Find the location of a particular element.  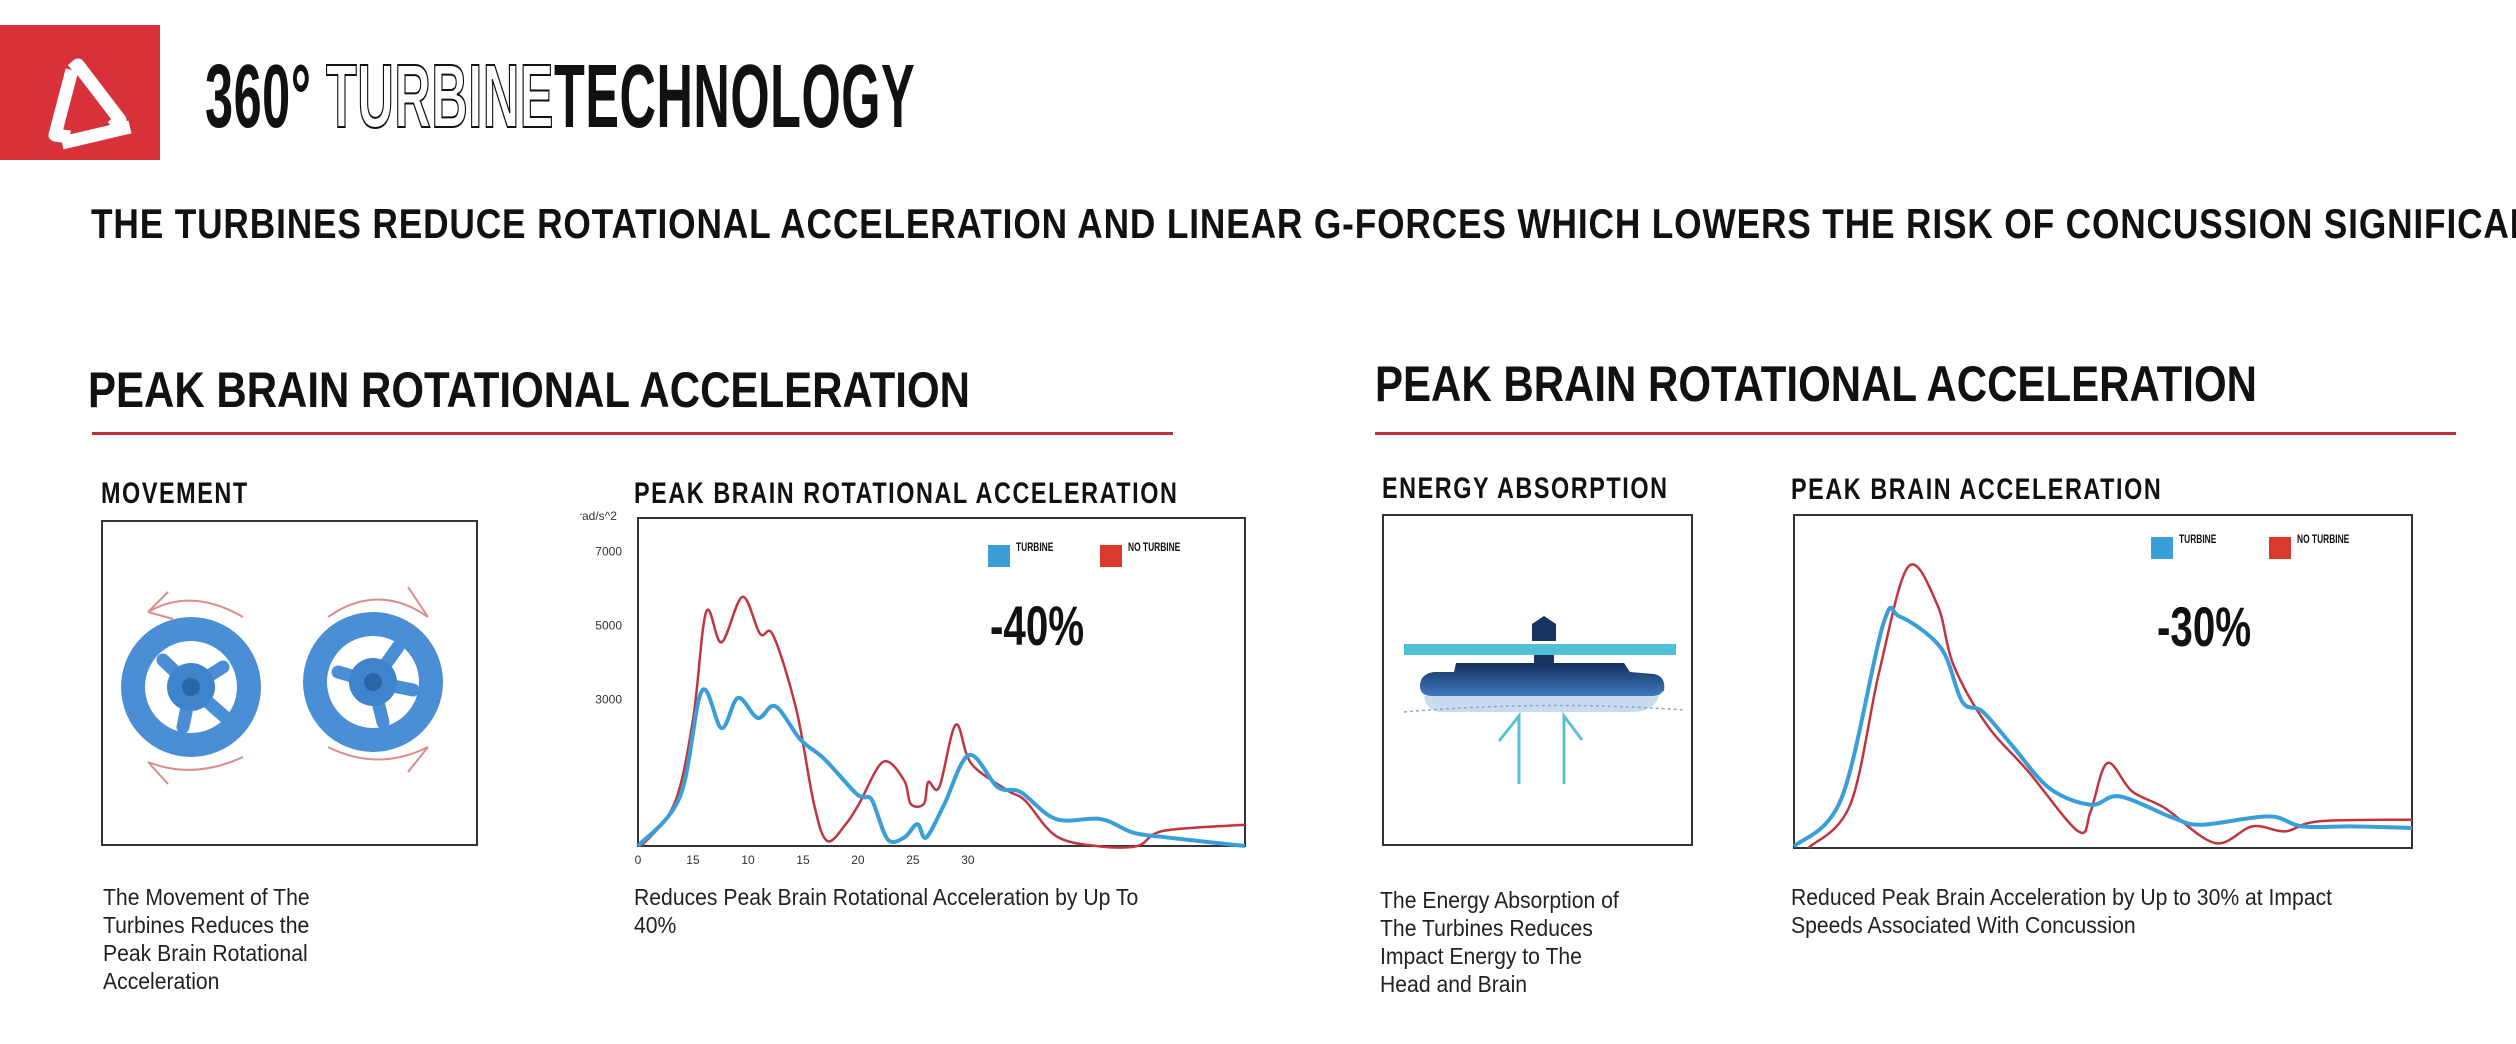

chart2-series-no-turbine is located at coordinates (2110, 706).